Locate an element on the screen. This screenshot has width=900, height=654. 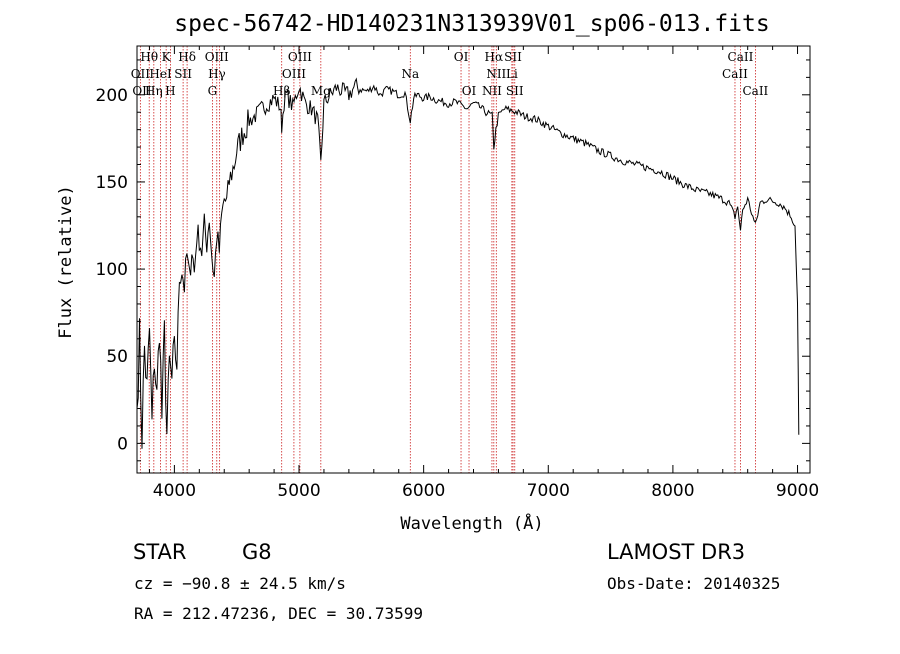
line-label-19: Hη is located at coordinates (154, 91).